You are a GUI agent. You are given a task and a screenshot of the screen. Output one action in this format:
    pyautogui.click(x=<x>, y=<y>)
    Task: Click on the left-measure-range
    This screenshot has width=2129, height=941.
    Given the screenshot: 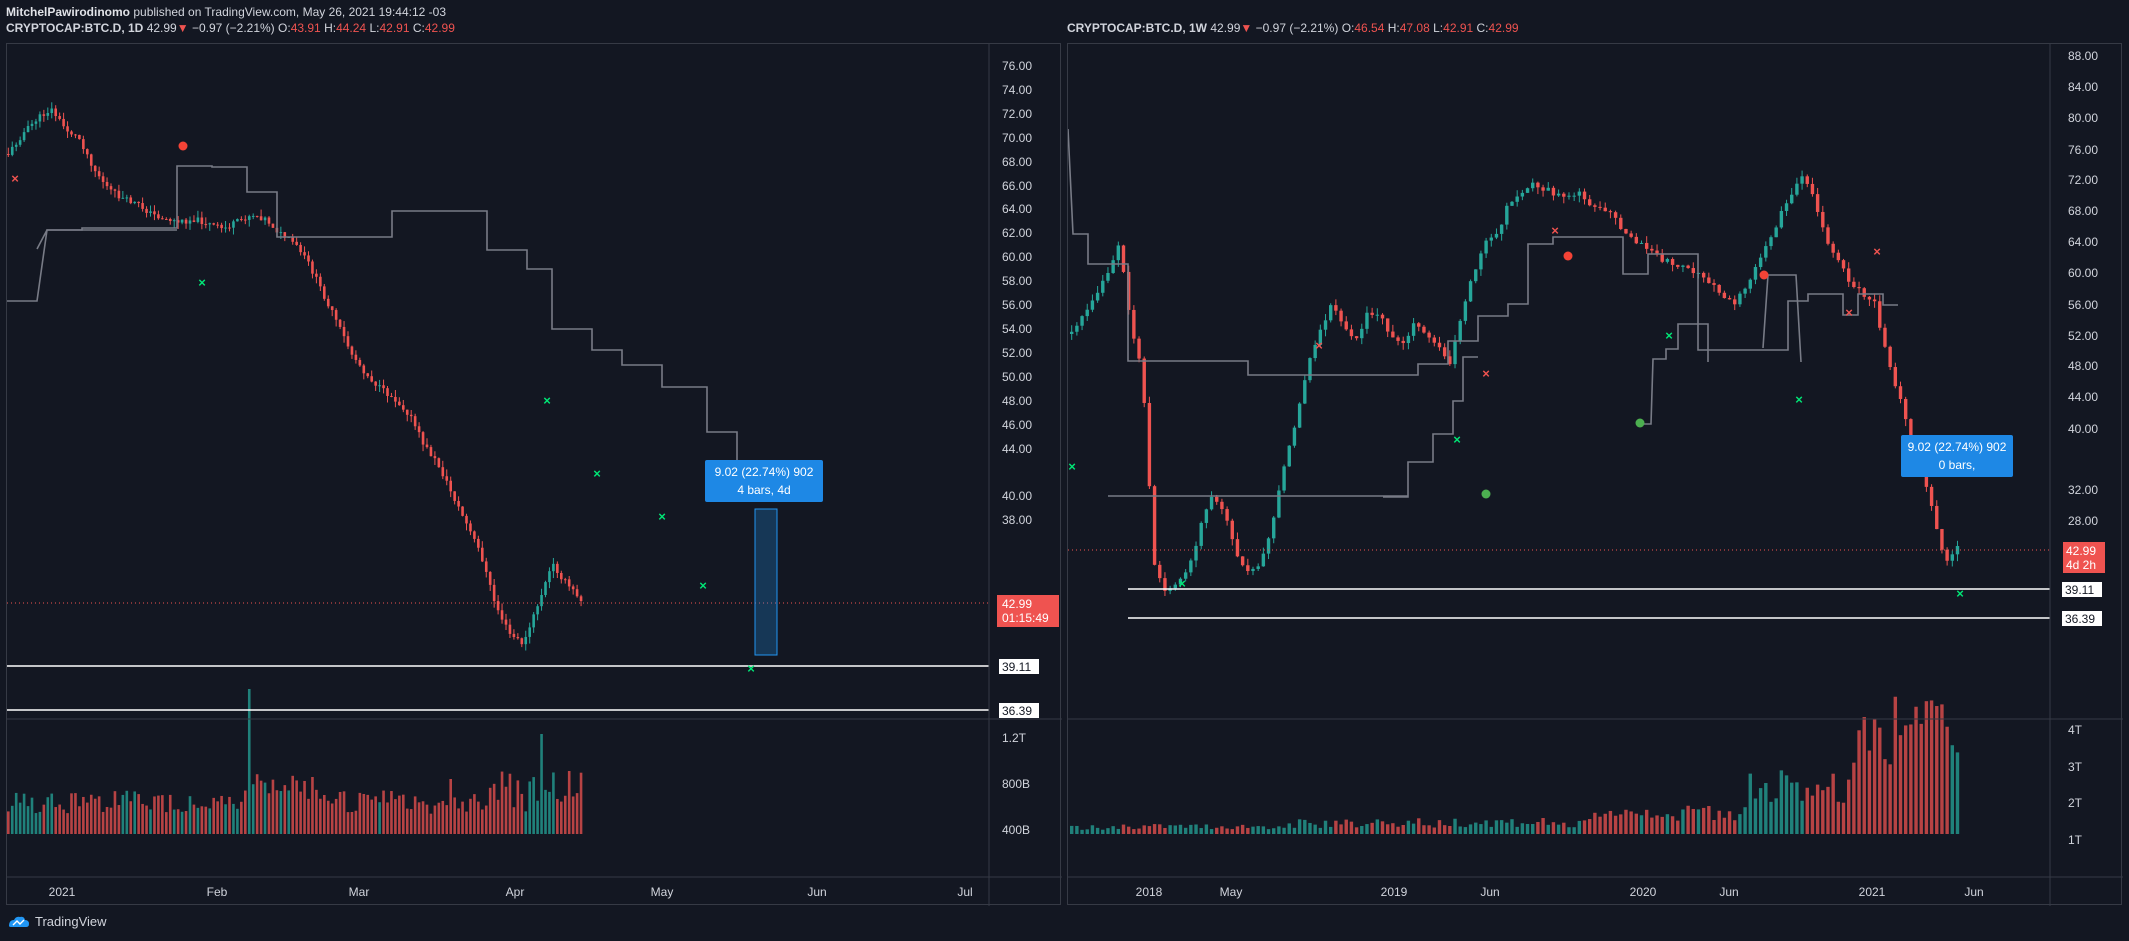 What is the action you would take?
    pyautogui.click(x=766, y=582)
    